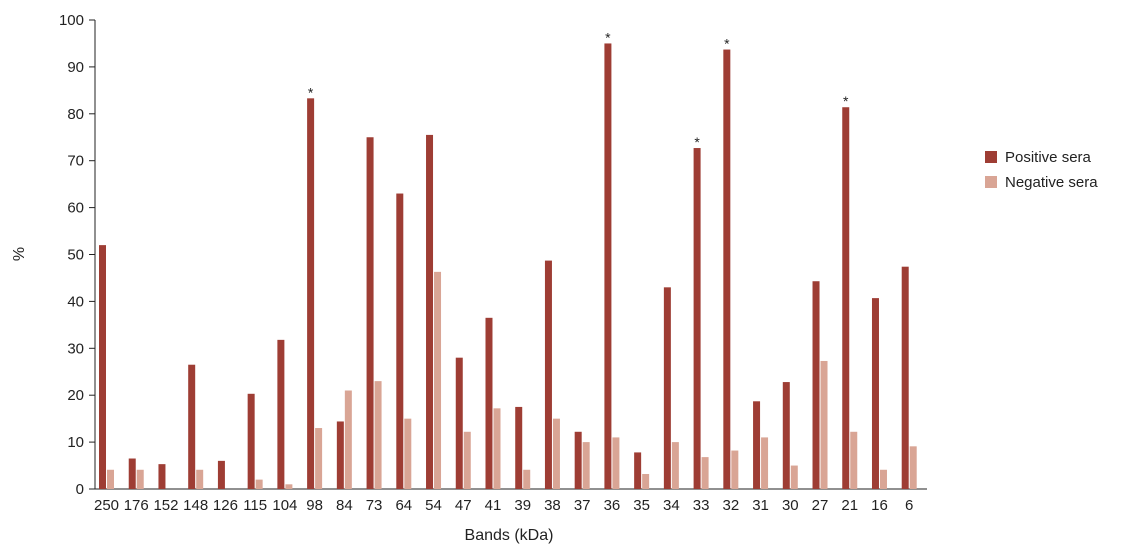 The height and width of the screenshot is (547, 1121). What do you see at coordinates (1051, 182) in the screenshot?
I see `legend-label-negative: Negative sera` at bounding box center [1051, 182].